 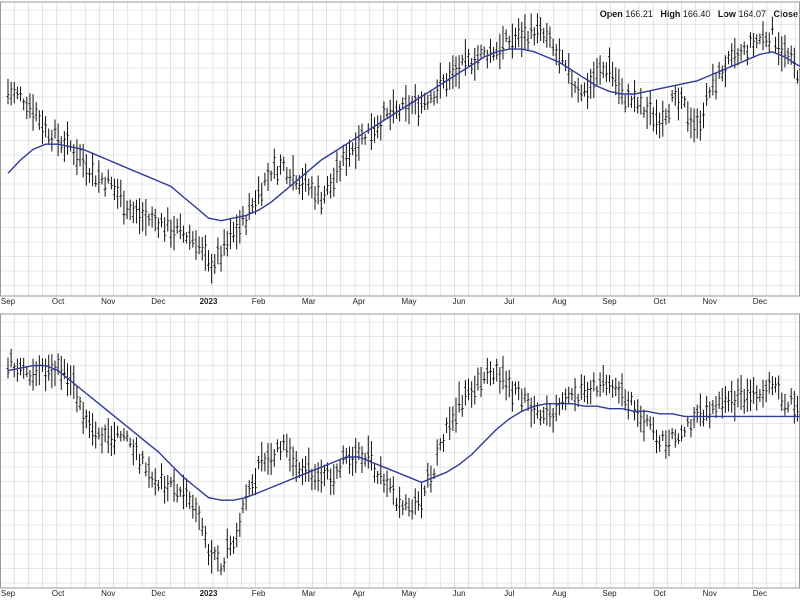 I want to click on low-label: Low, so click(x=726, y=14).